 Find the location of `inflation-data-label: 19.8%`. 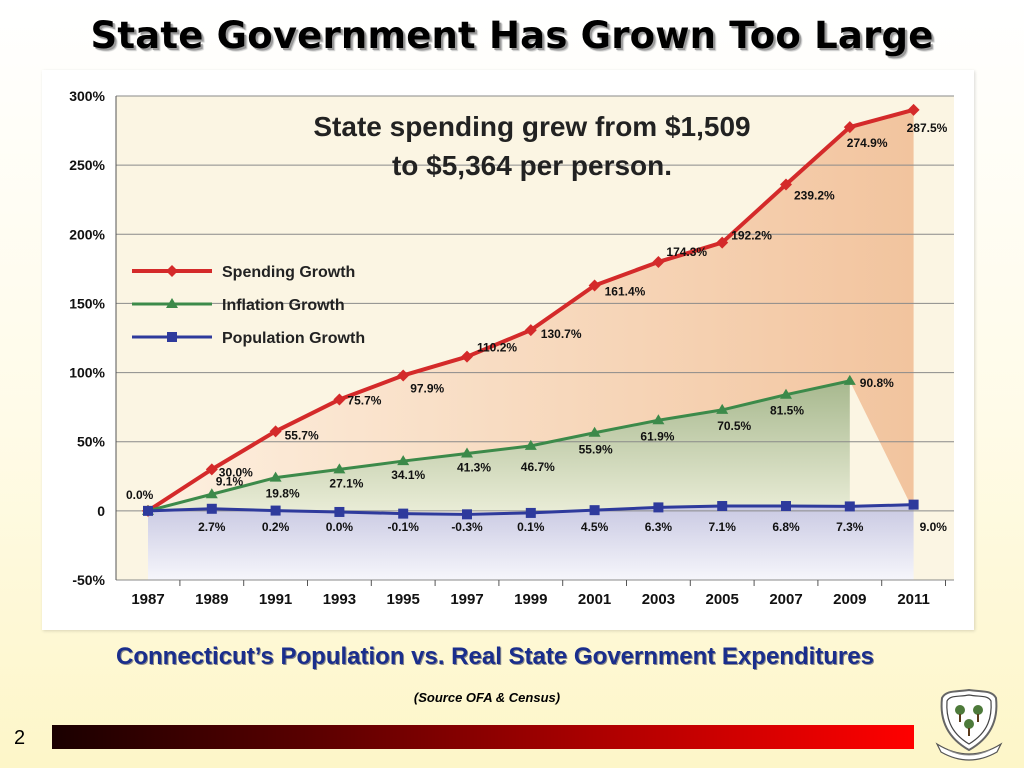

inflation-data-label: 19.8% is located at coordinates (283, 494).